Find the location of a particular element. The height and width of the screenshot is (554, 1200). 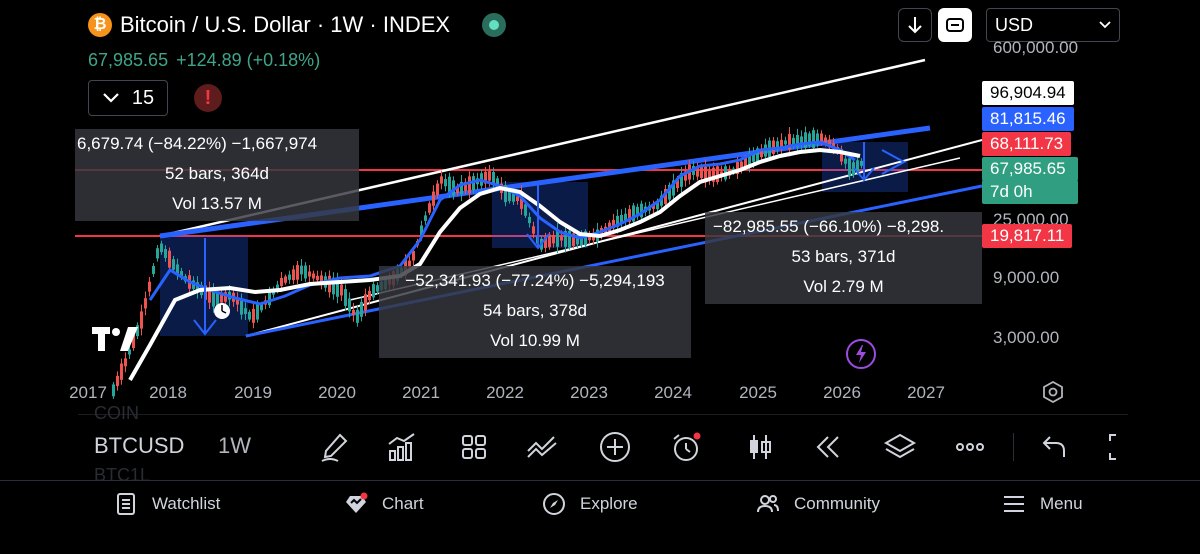

plus-circle-icon is located at coordinates (615, 447).